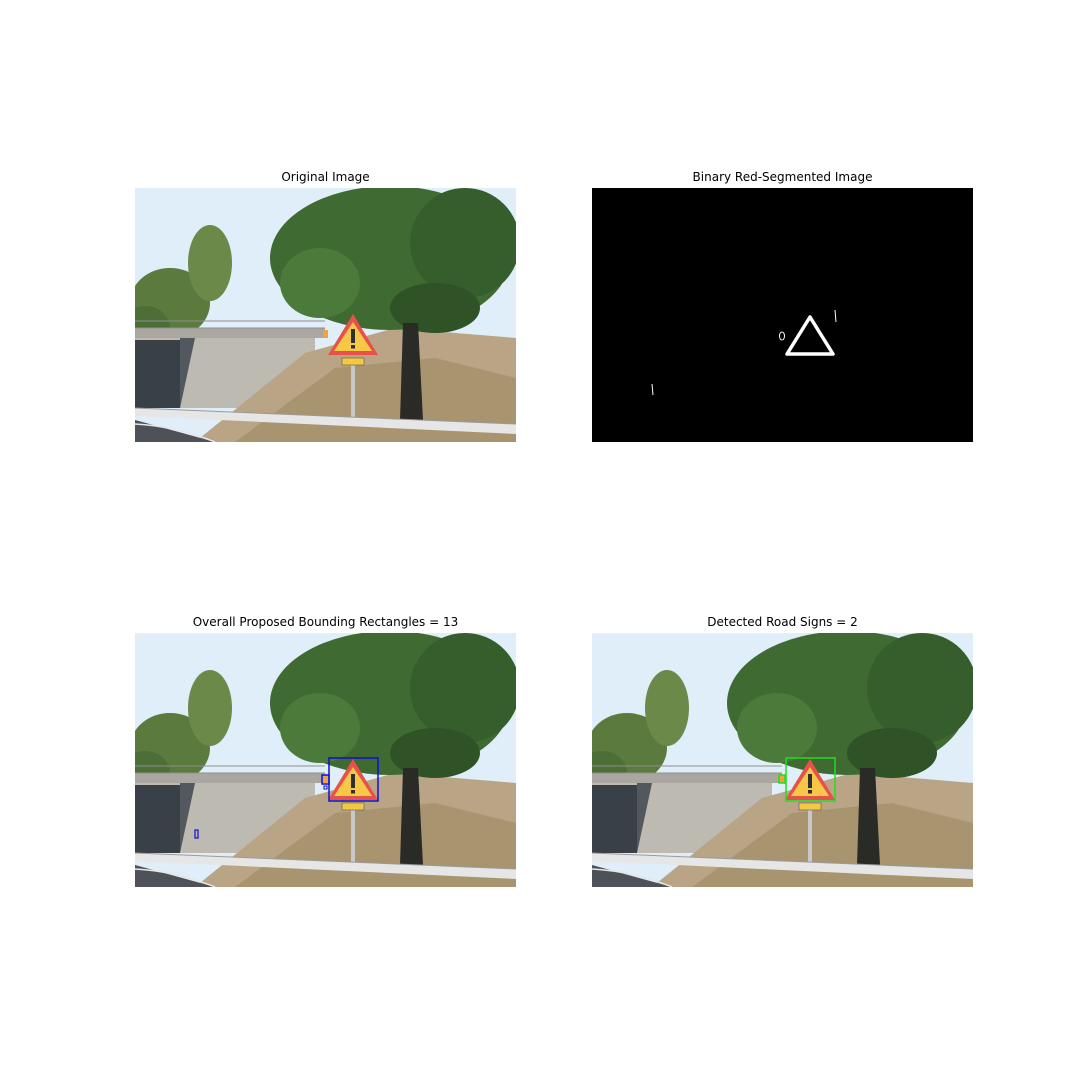 The width and height of the screenshot is (1080, 1080). Describe the element at coordinates (782, 336) in the screenshot. I see `mask-blob` at that location.